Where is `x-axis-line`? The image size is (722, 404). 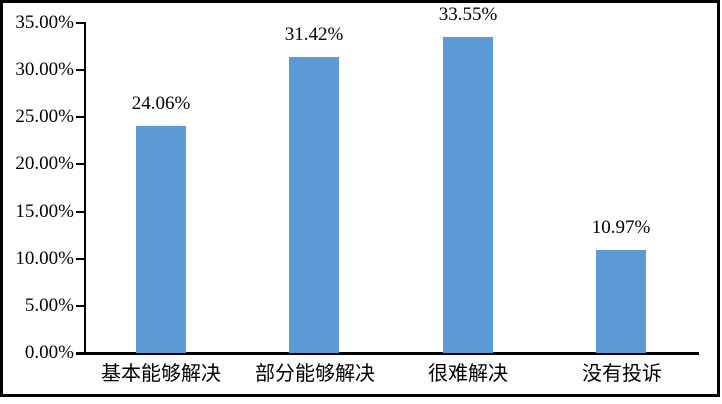
x-axis-line is located at coordinates (387, 353).